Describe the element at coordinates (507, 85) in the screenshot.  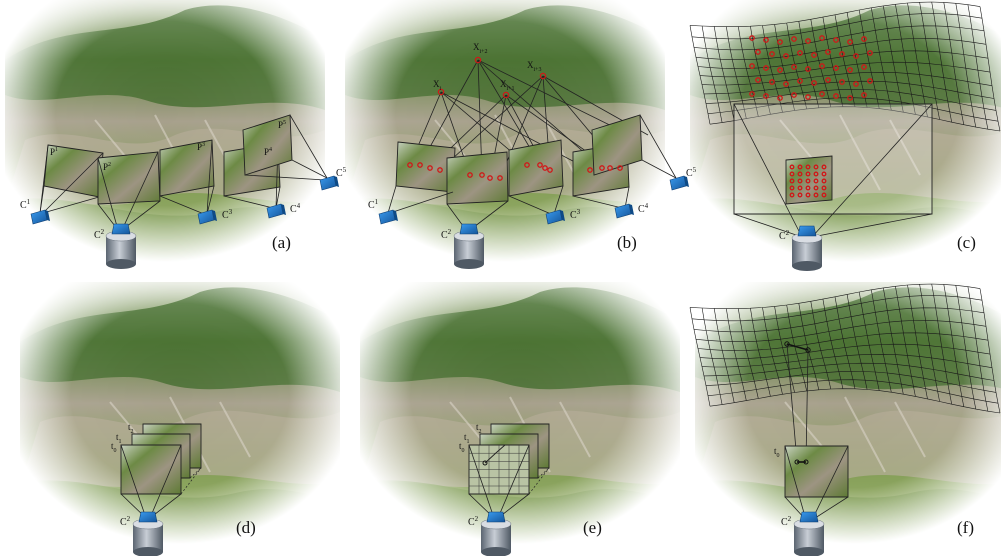
I see `label-xi1: Xi+1` at that location.